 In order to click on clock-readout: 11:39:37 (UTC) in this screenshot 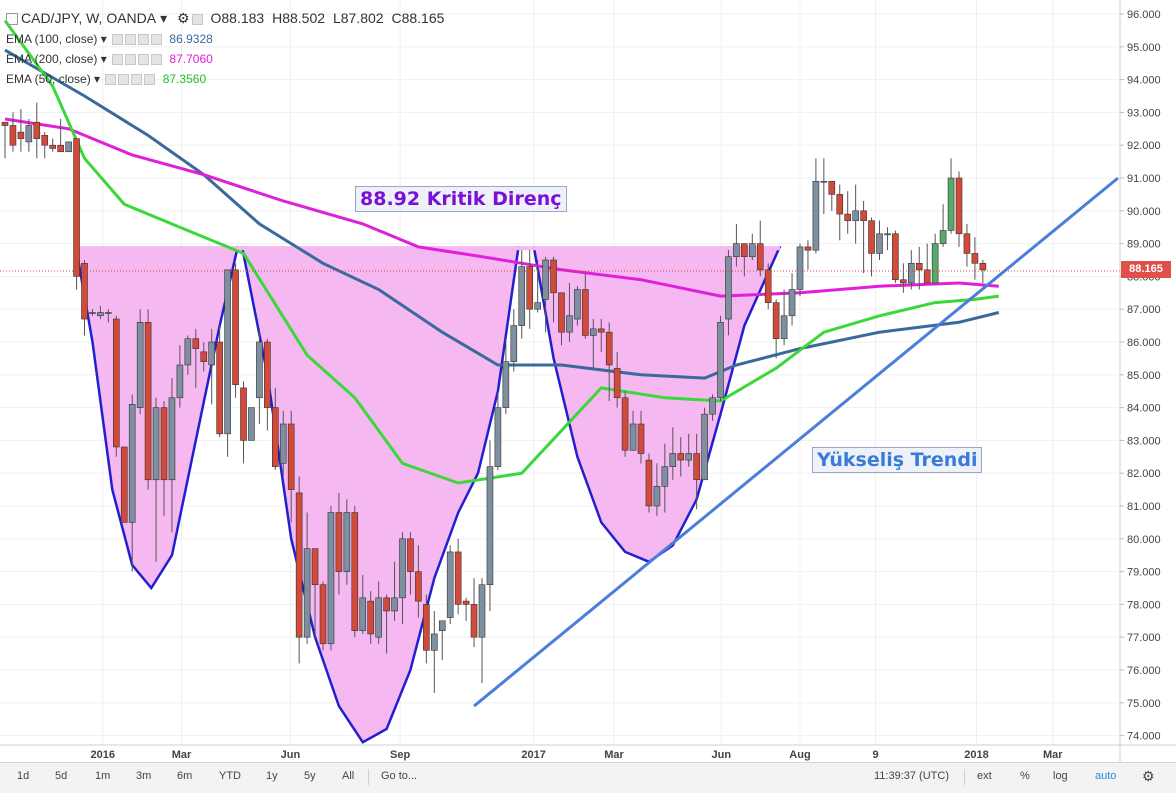, I will do `click(911, 776)`.